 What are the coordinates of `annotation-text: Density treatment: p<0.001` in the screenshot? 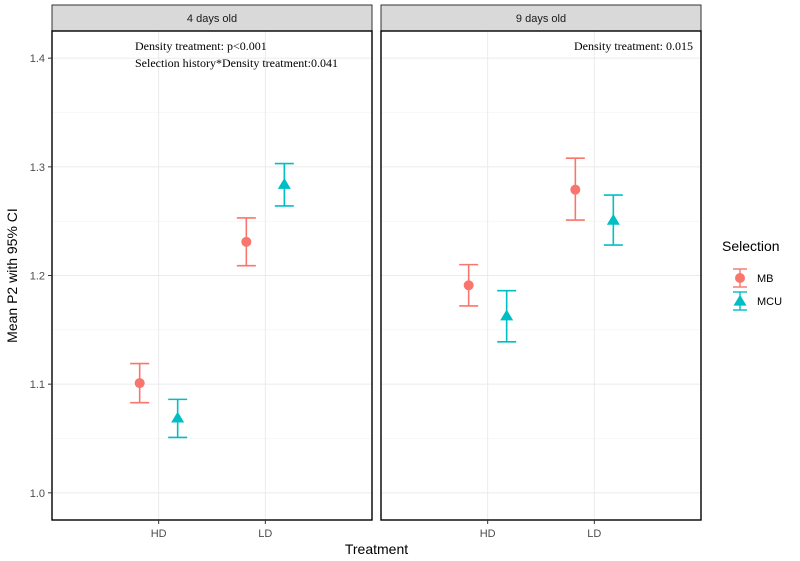 It's located at (201, 46).